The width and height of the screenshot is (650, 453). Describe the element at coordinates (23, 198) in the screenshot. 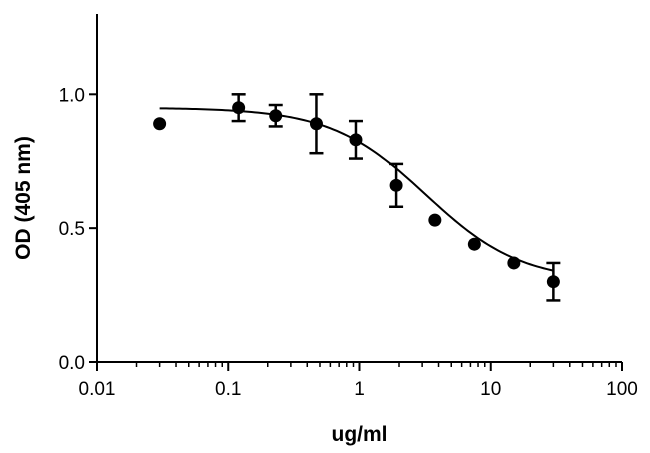

I see `y-axis-title: OD (405 nm)` at that location.